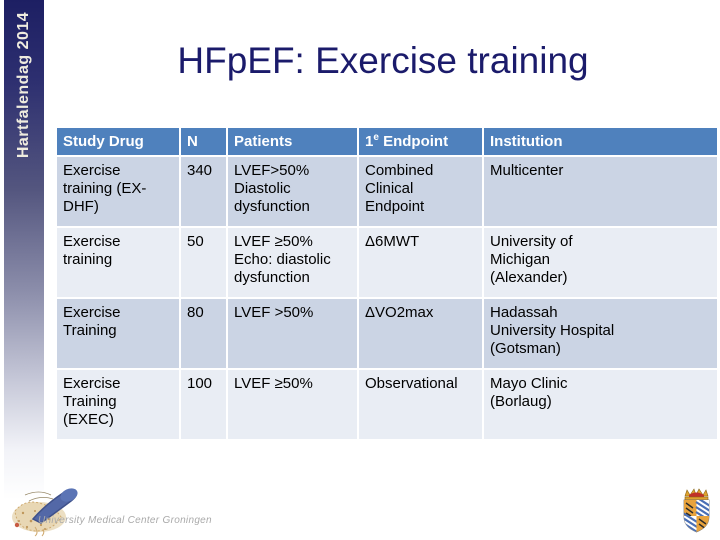 Image resolution: width=720 pixels, height=540 pixels. Describe the element at coordinates (600, 191) in the screenshot. I see `cell-institution: Multicenter` at that location.